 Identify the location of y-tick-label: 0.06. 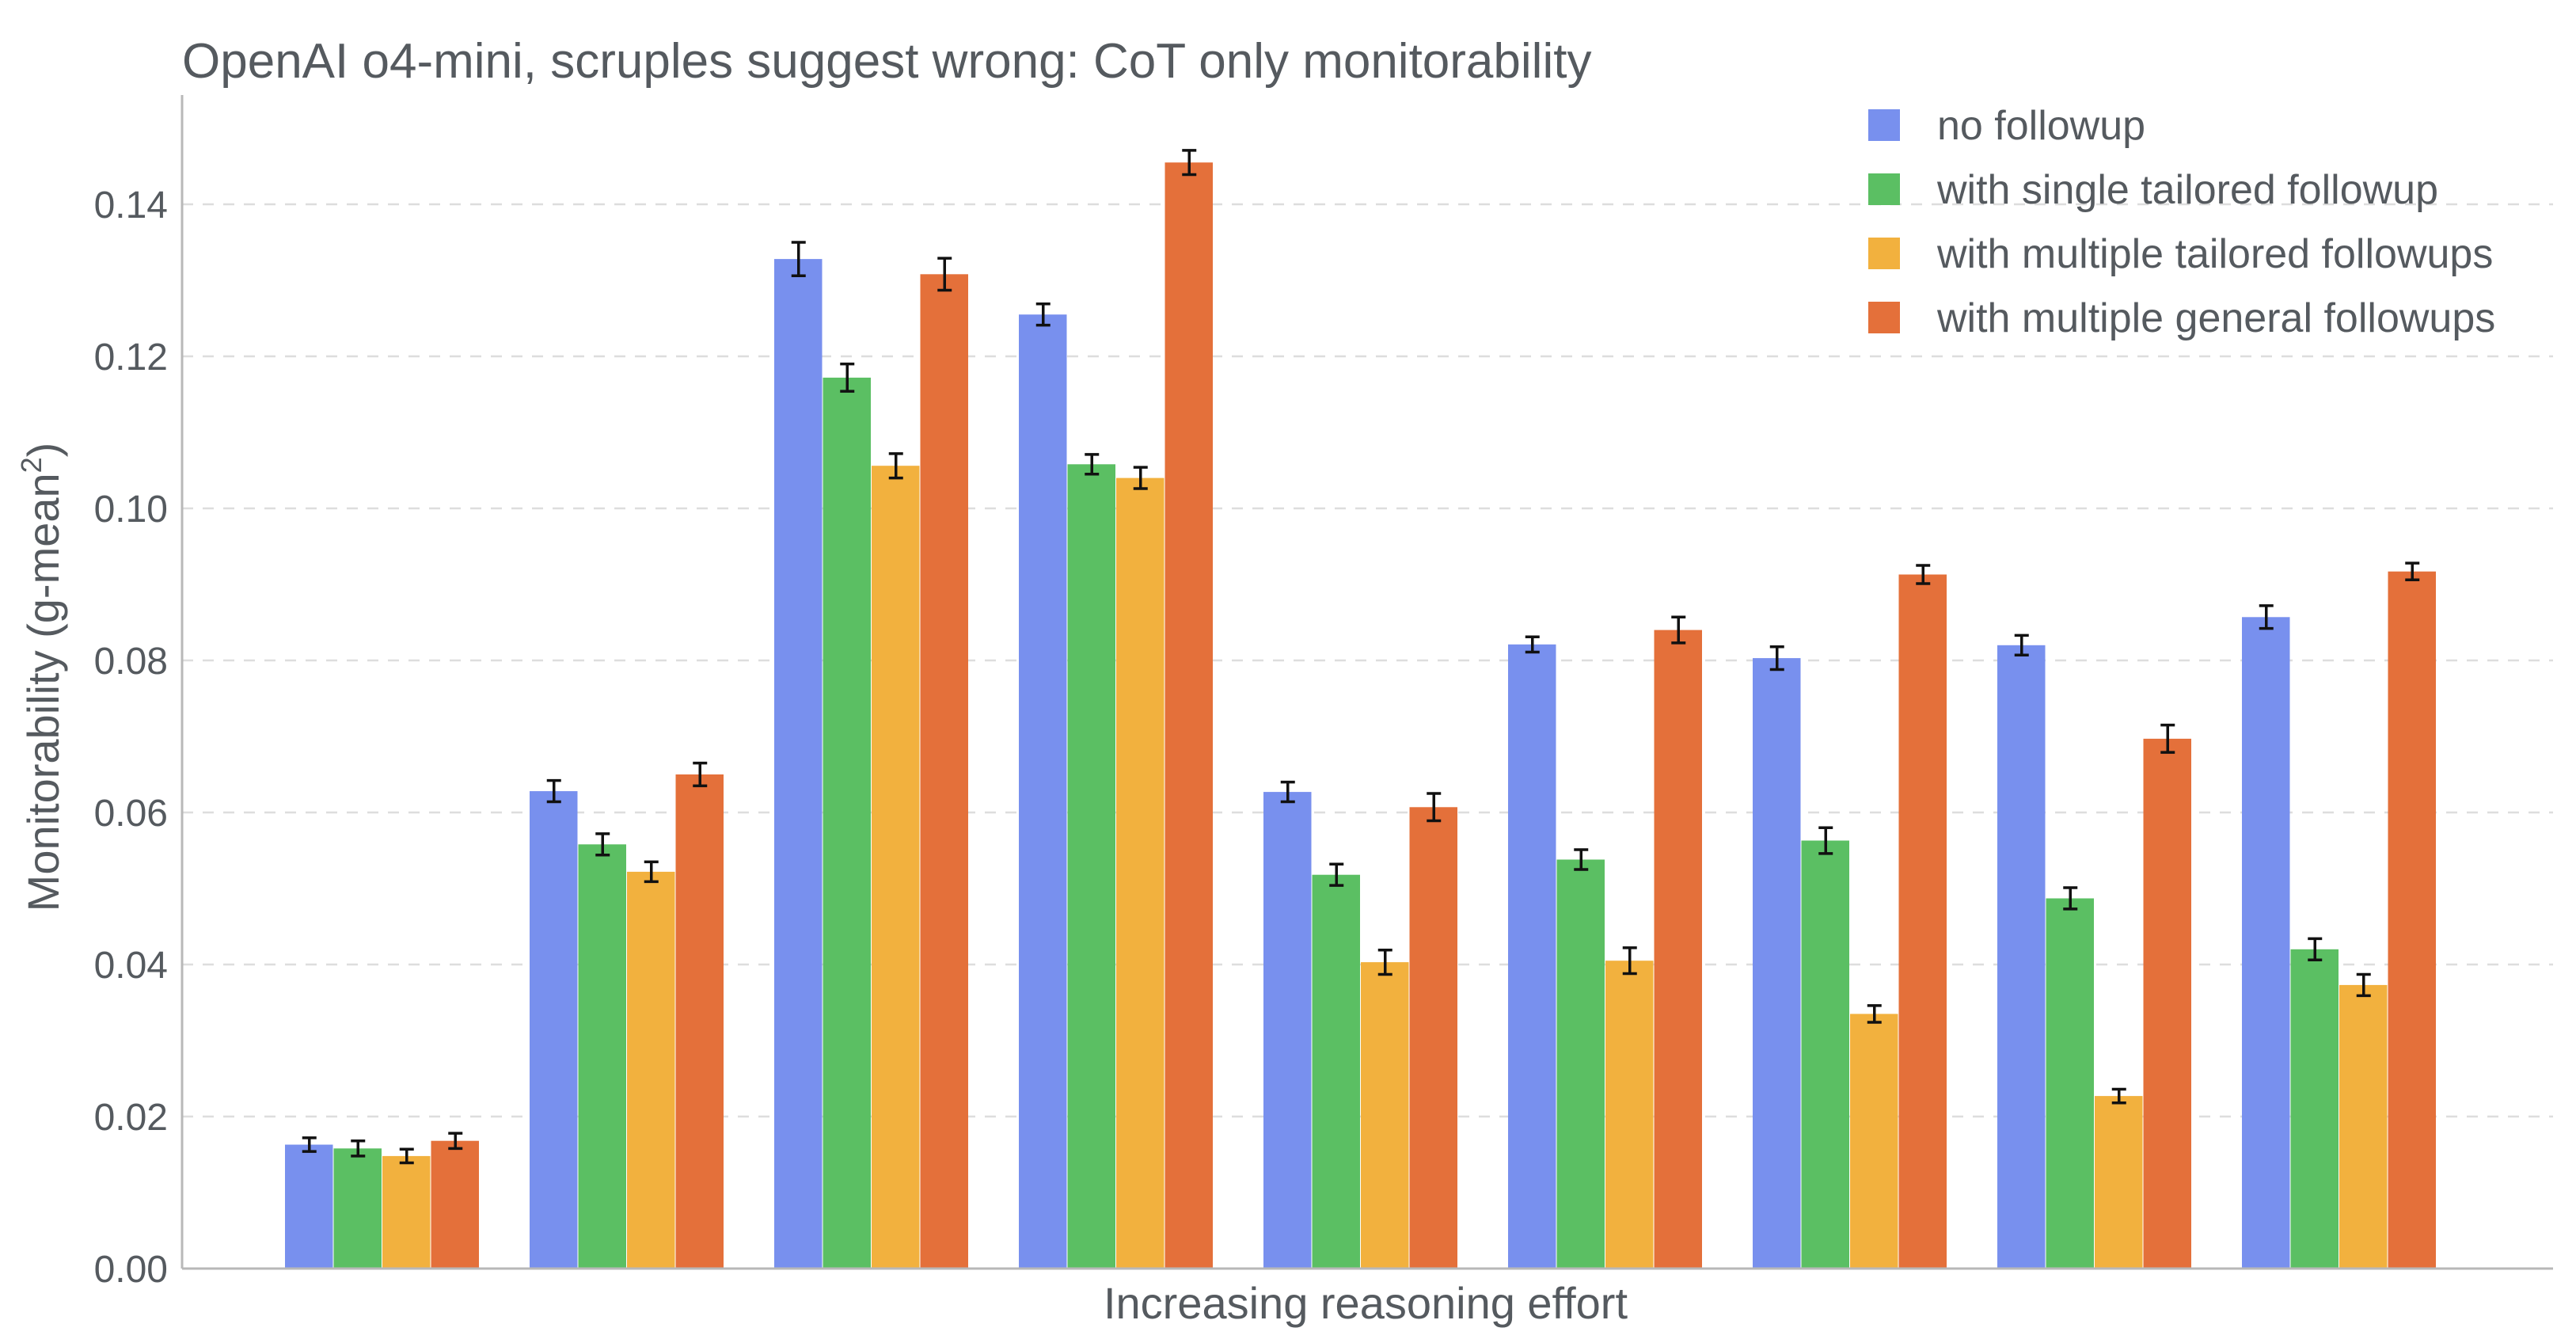
(131, 814).